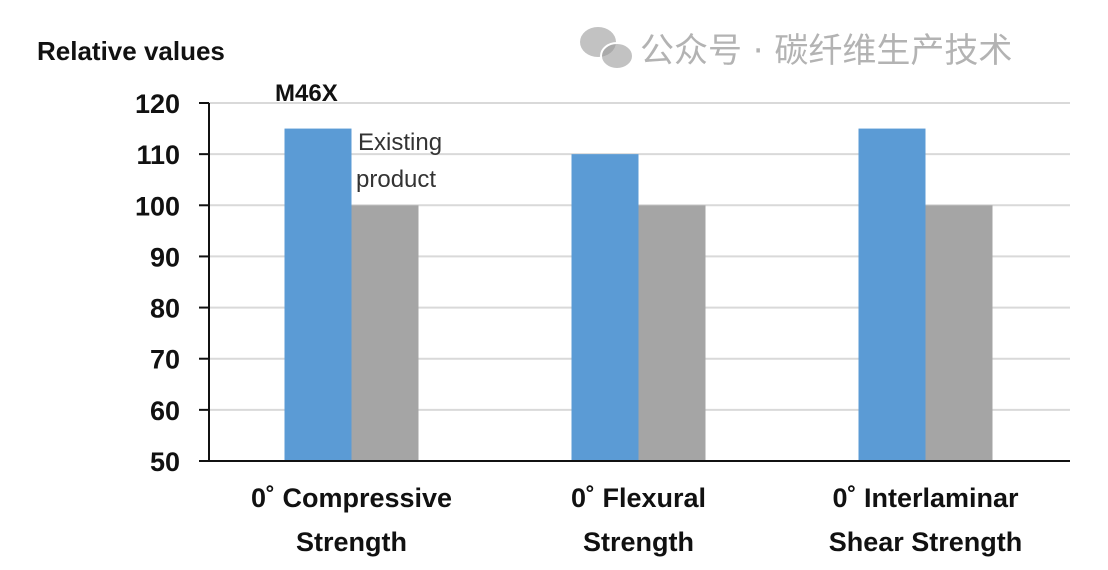 The image size is (1108, 570). I want to click on wechat-icon, so click(607, 48).